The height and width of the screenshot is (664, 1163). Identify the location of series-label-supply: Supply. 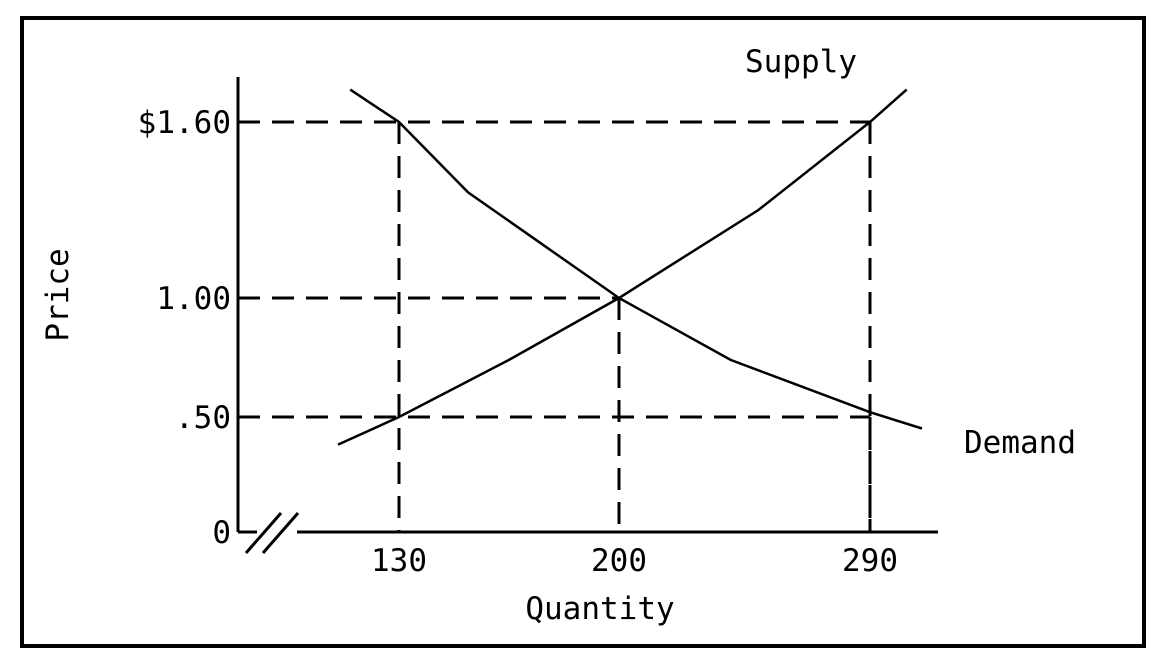
(801, 62).